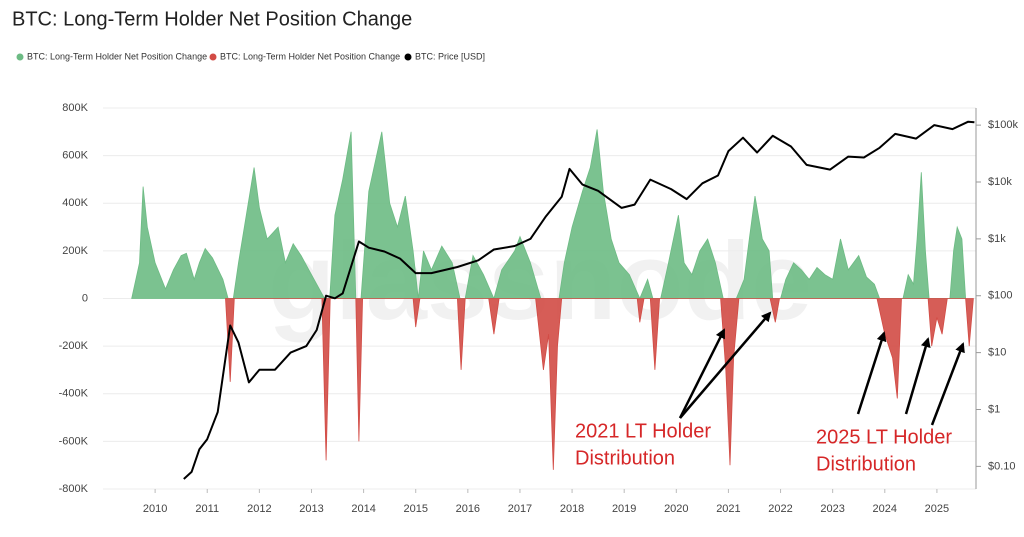 The height and width of the screenshot is (537, 1024). Describe the element at coordinates (85, 298) in the screenshot. I see `y-tick-label: 0` at that location.